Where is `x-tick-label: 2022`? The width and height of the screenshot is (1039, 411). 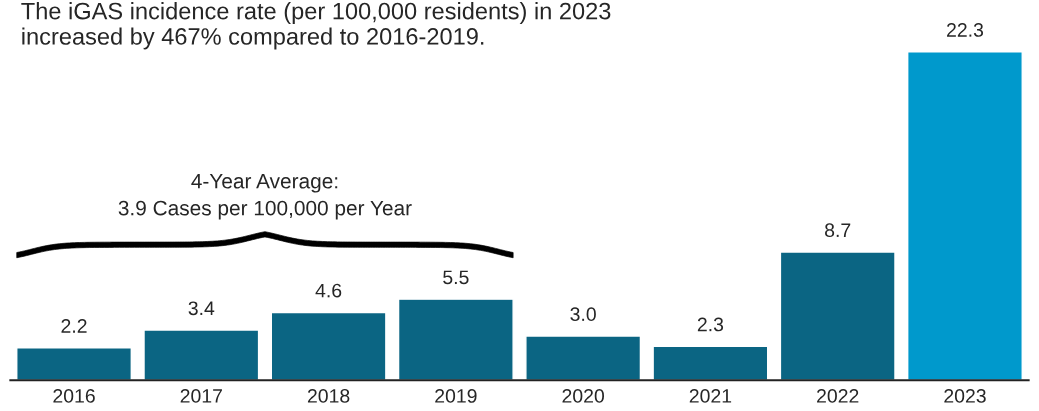
x-tick-label: 2022 is located at coordinates (838, 396).